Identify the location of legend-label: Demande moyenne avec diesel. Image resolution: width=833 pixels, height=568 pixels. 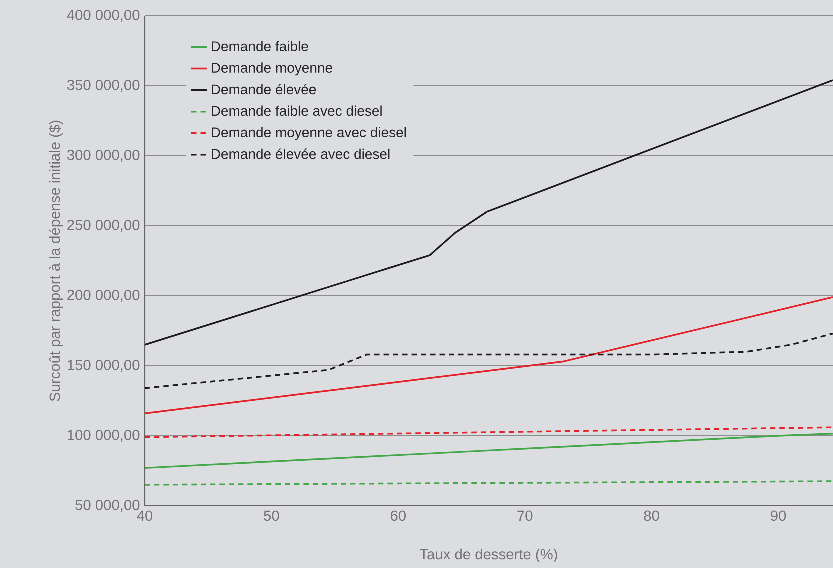
(309, 133).